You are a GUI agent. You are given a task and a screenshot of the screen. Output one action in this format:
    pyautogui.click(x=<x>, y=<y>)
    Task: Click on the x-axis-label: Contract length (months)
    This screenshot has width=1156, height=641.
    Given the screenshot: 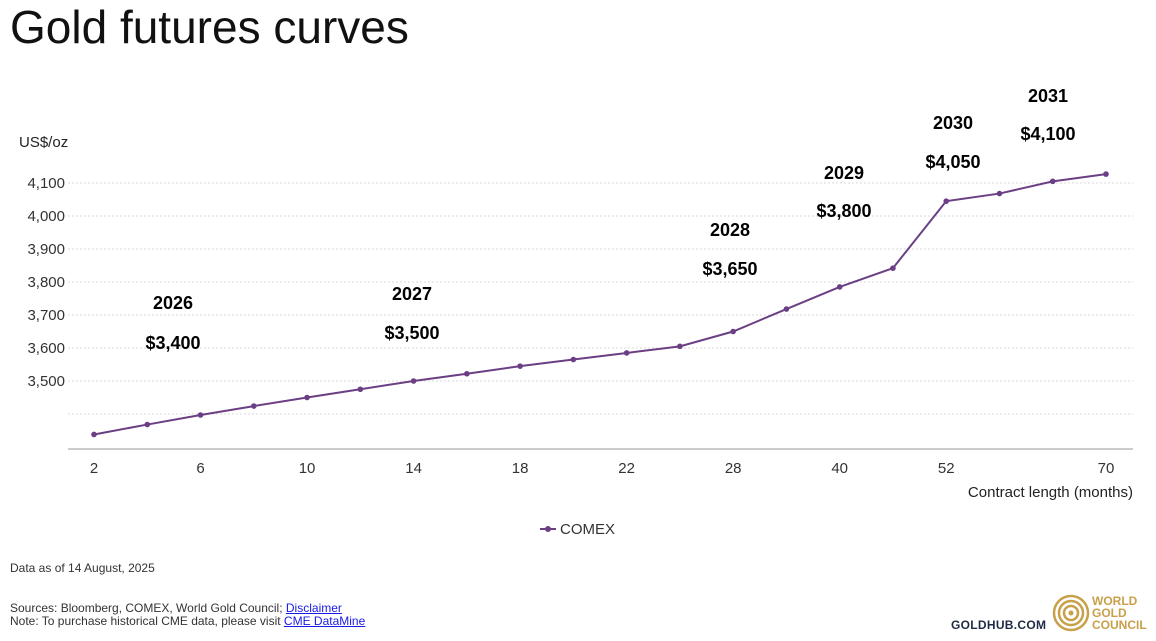 What is the action you would take?
    pyautogui.click(x=1050, y=492)
    